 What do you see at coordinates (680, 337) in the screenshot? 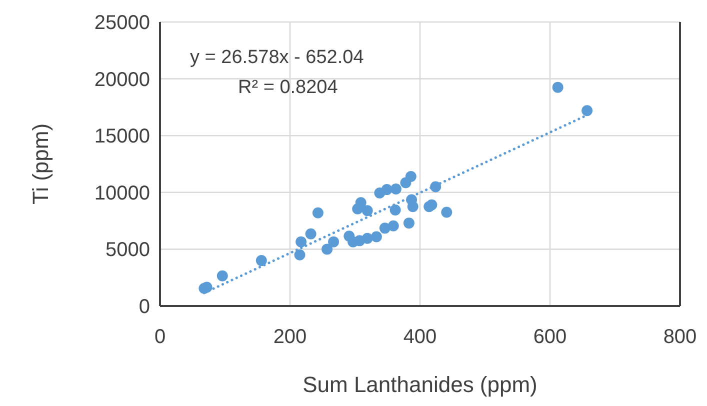
I see `x-tick-label: 800` at bounding box center [680, 337].